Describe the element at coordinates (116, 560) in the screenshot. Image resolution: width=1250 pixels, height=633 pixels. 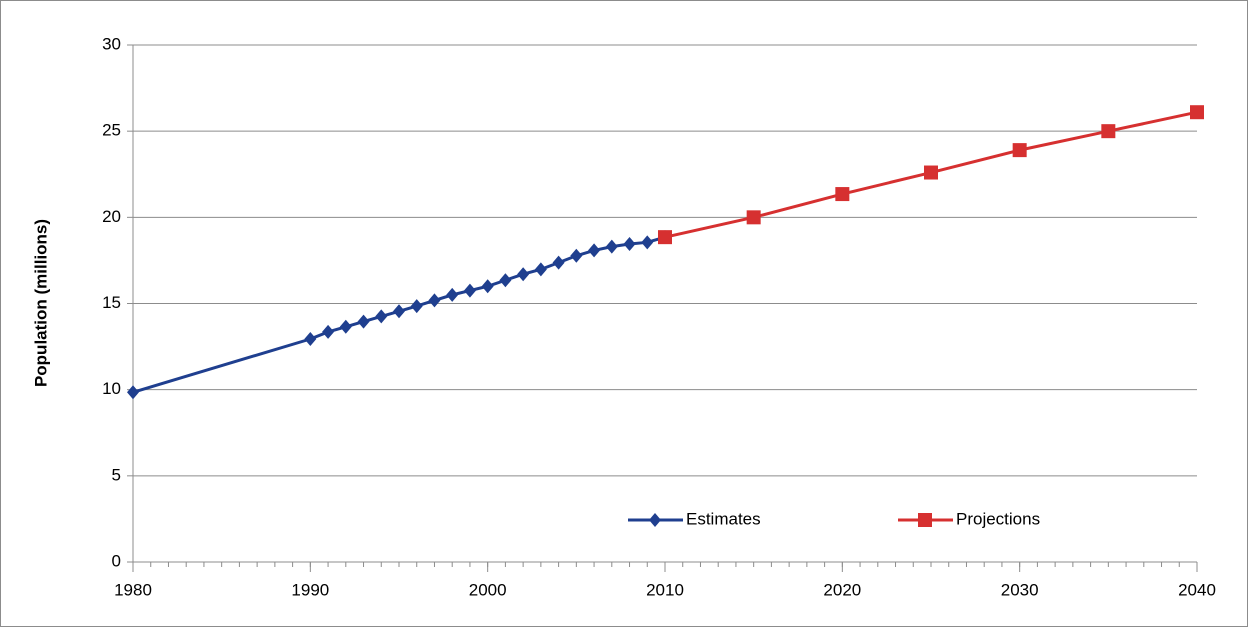
I see `y-tick-label: 0` at that location.